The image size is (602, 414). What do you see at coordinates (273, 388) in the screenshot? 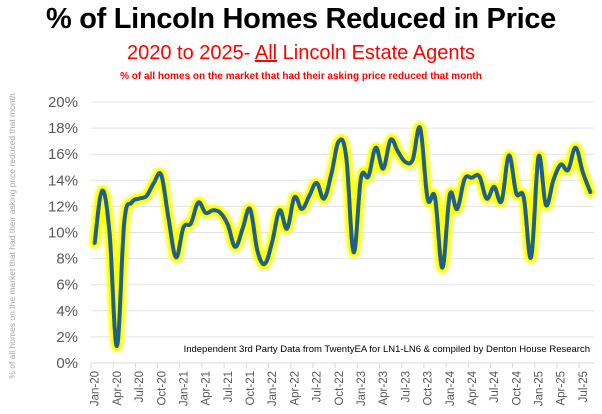
I see `x-tick-label: Jan-22` at bounding box center [273, 388].